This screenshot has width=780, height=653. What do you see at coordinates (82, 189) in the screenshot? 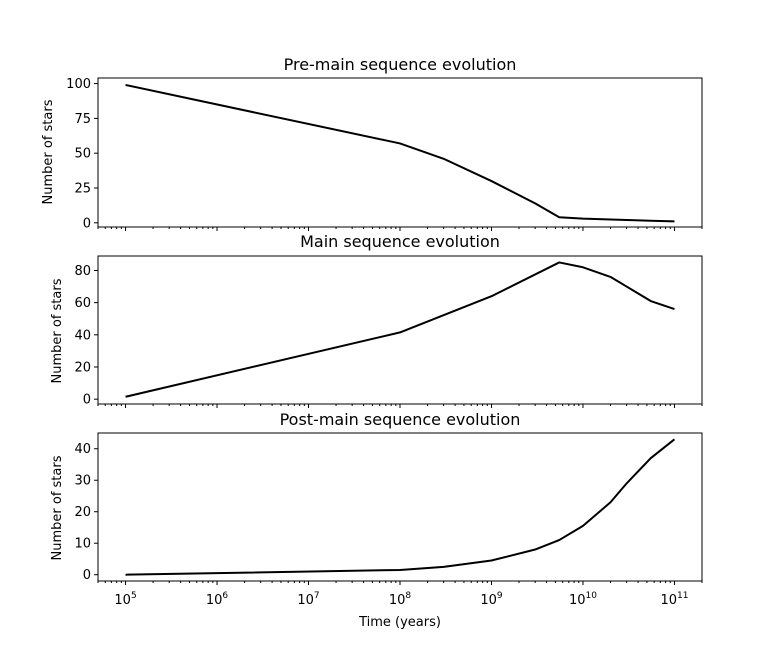
I see `y-tick-label: 25` at bounding box center [82, 189].